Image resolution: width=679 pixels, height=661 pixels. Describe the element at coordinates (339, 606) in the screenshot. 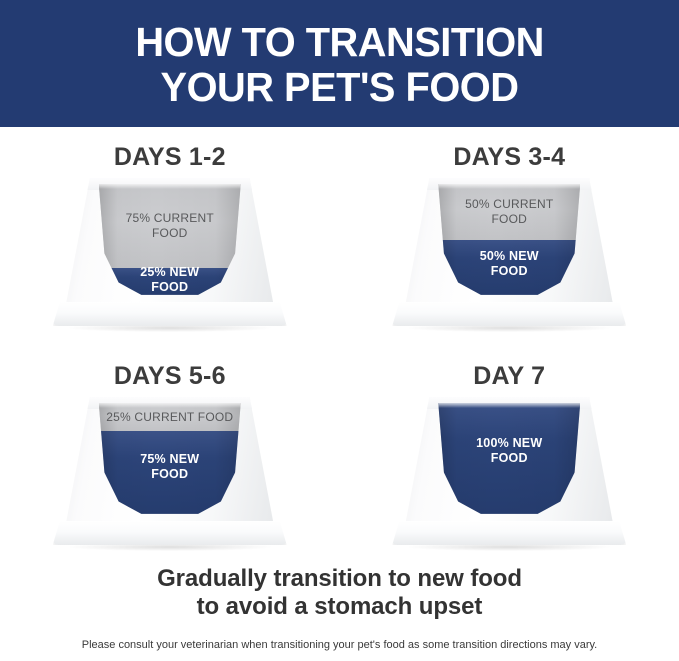

I see `footer-headline-line-2: to avoid a stomach upset` at that location.